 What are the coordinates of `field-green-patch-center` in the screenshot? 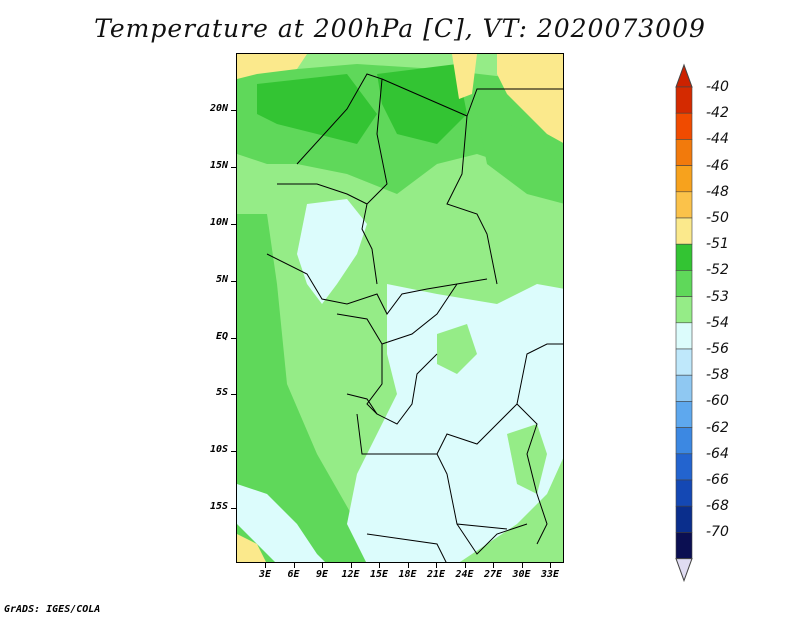 It's located at (457, 349).